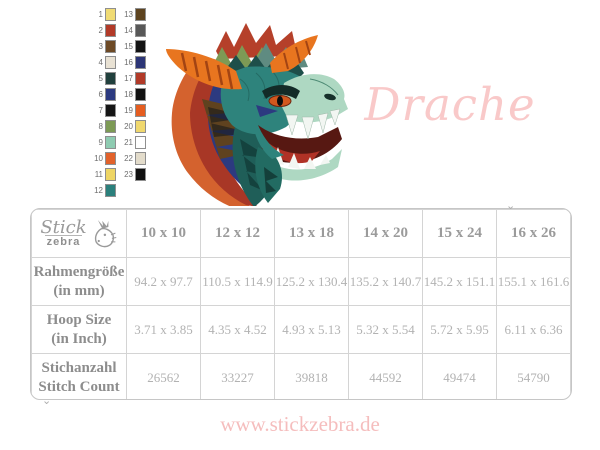 Image resolution: width=600 pixels, height=450 pixels. I want to click on size-header: 12 x 12, so click(237, 233).